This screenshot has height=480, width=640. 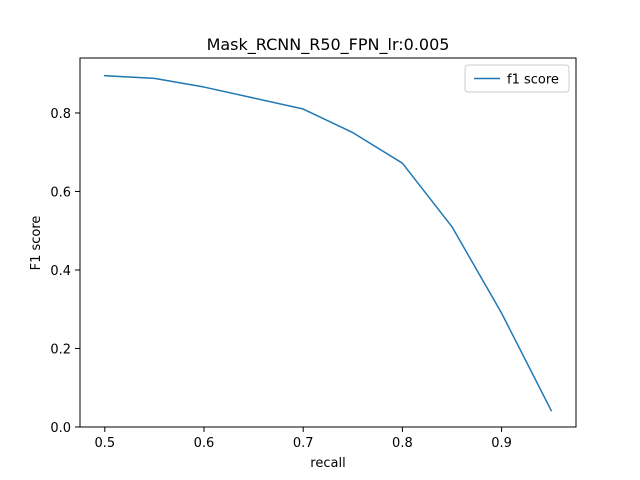 What do you see at coordinates (533, 80) in the screenshot?
I see `legend-label: f1 score` at bounding box center [533, 80].